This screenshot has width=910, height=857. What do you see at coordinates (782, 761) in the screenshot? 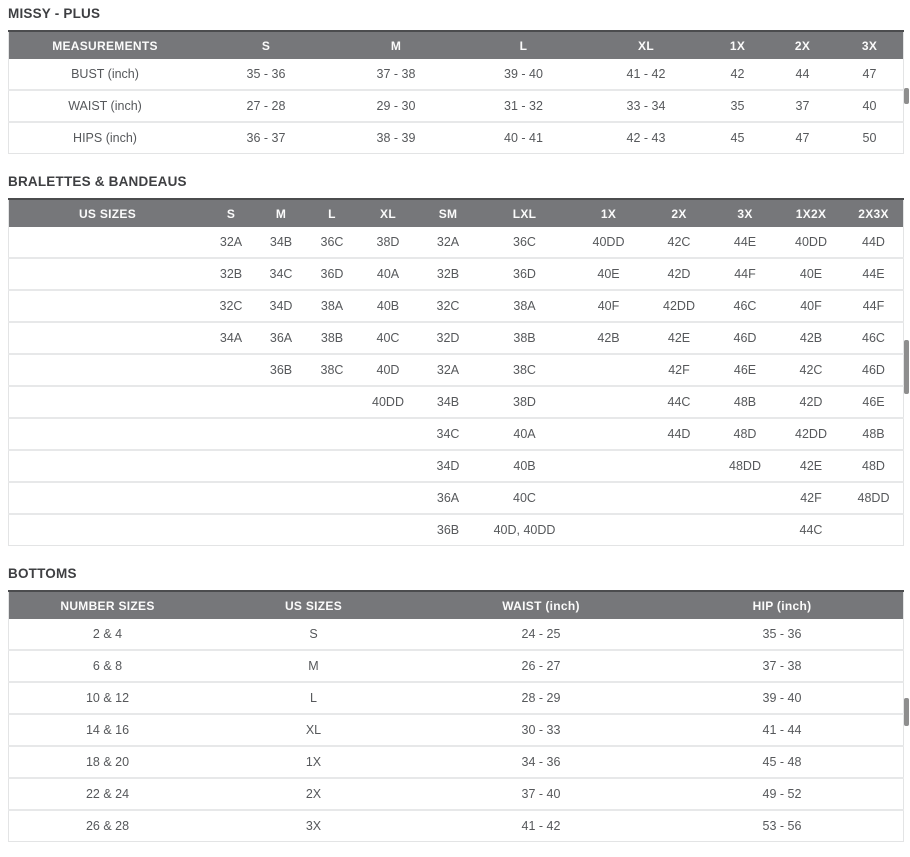
I see `table-cell: 45 - 48` at bounding box center [782, 761].